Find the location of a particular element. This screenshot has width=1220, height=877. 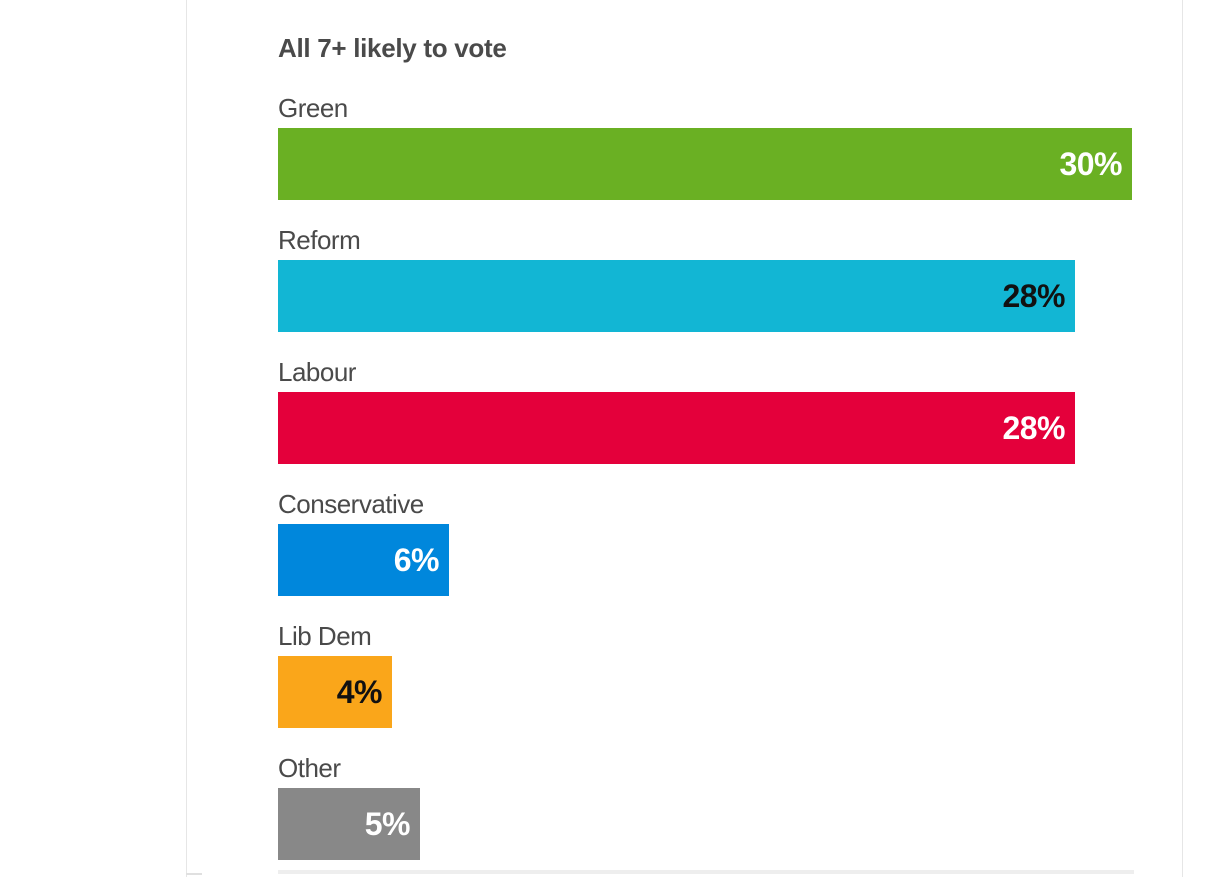

chart-title: All 7+ likely to vote is located at coordinates (392, 48).